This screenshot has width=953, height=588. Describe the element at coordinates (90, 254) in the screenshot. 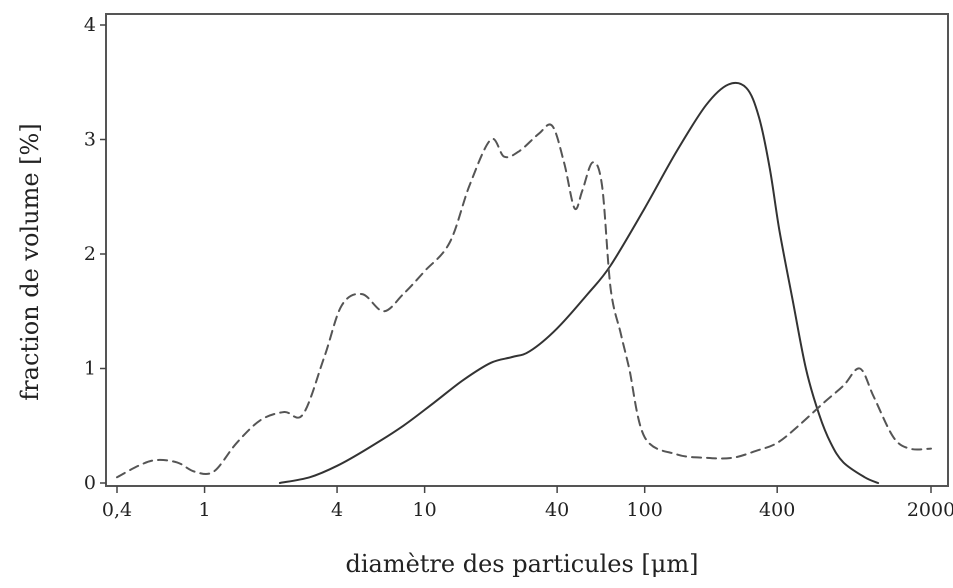

I see `y-tick-label: 2` at that location.